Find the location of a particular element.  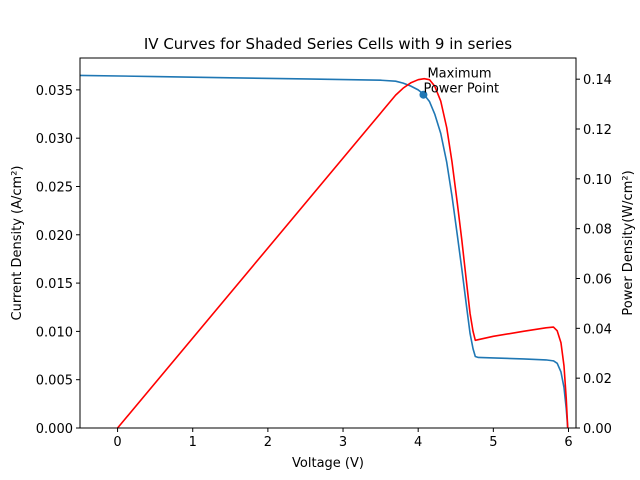

y-right-tick-label: 0.04 is located at coordinates (597, 329).